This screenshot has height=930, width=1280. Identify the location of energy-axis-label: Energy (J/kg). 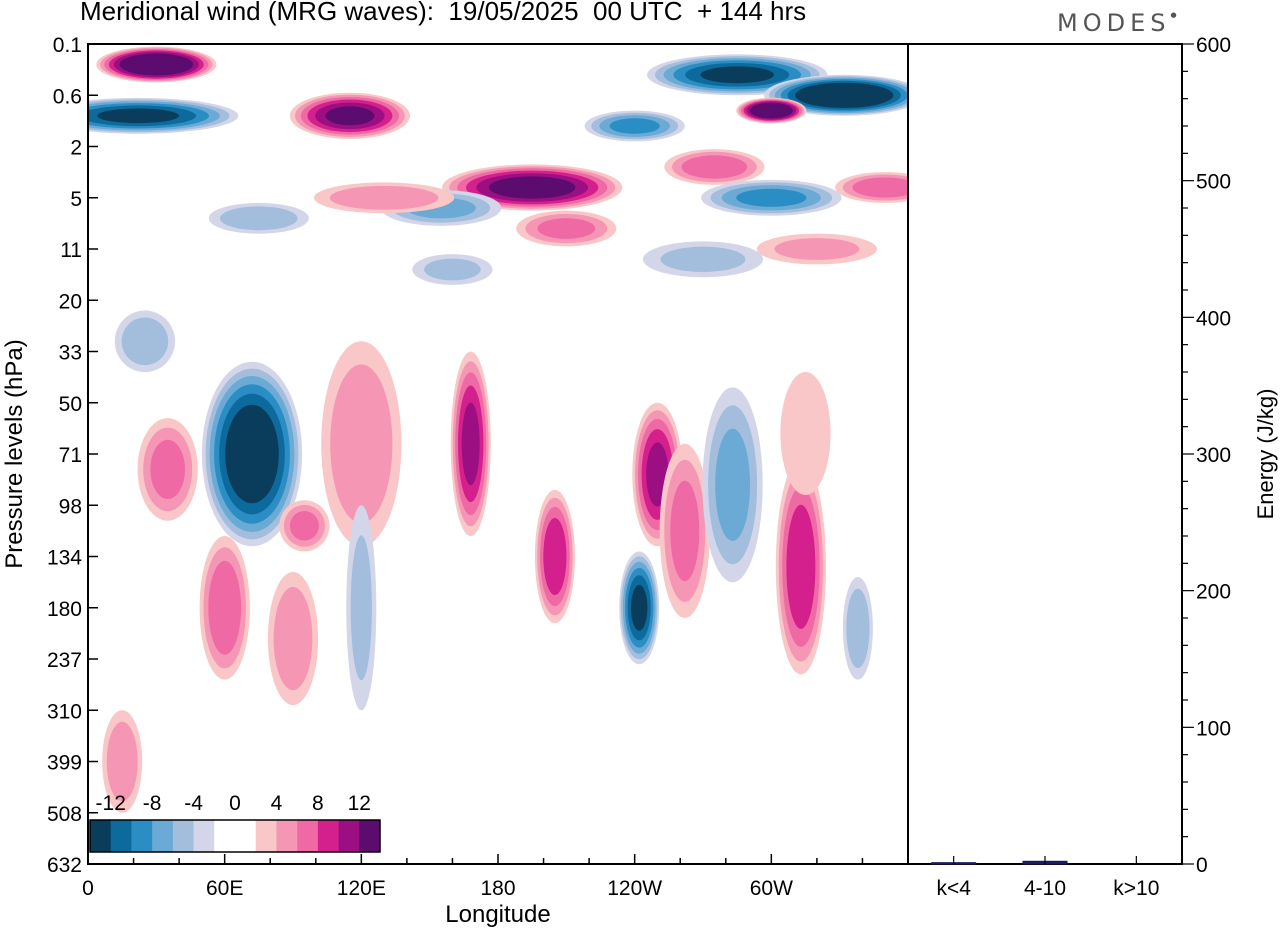
(1265, 454).